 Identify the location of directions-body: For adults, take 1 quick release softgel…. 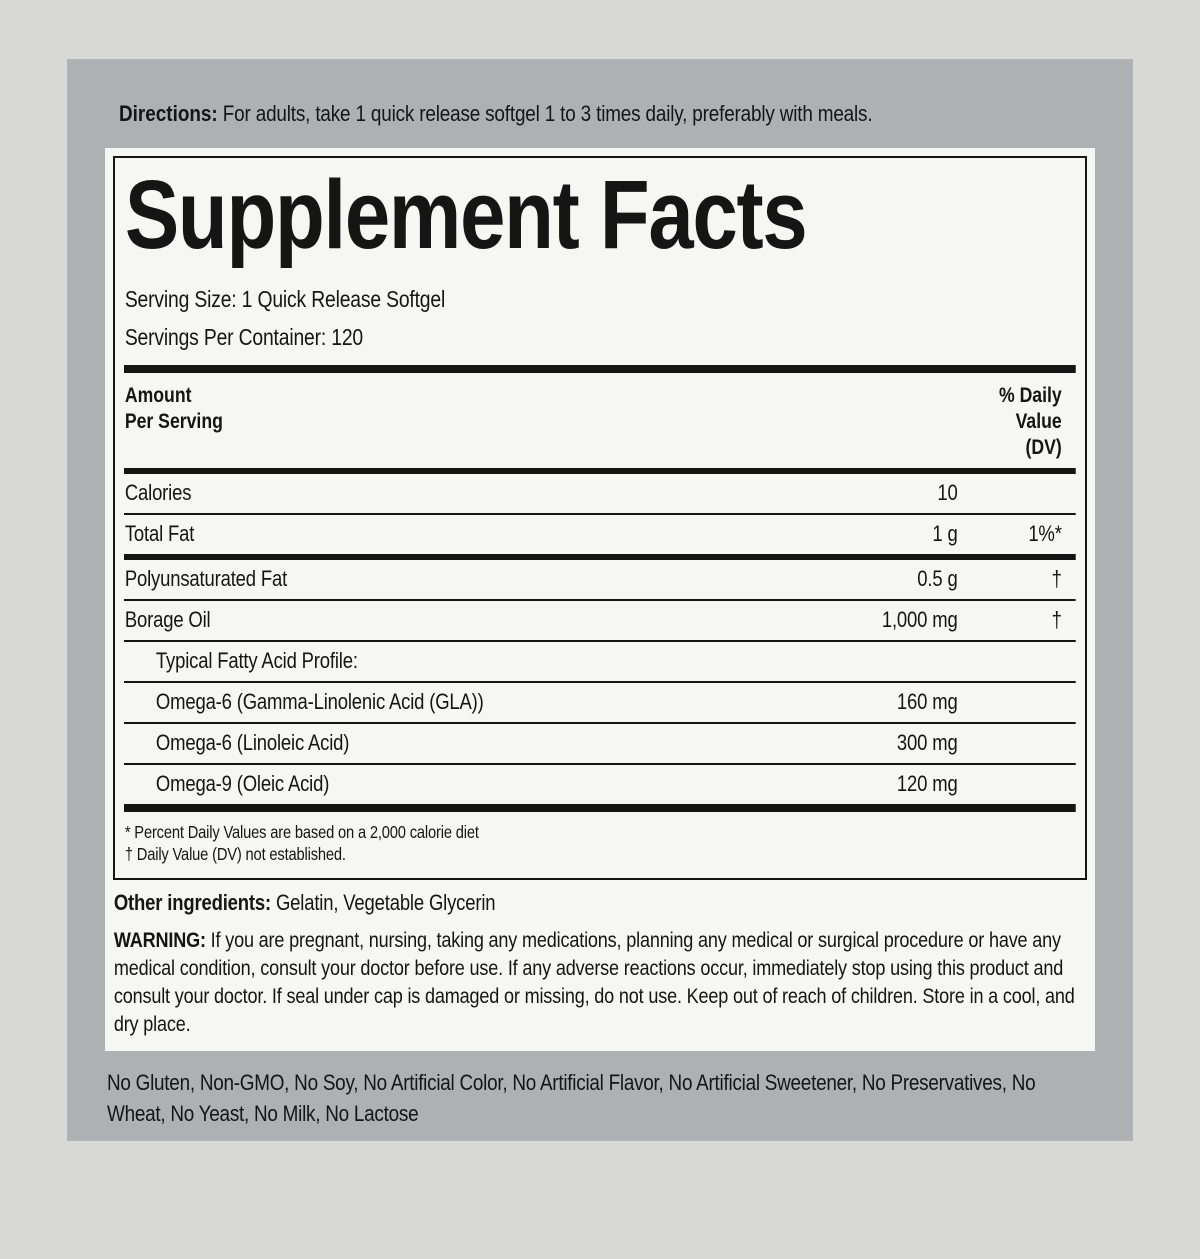
(545, 113).